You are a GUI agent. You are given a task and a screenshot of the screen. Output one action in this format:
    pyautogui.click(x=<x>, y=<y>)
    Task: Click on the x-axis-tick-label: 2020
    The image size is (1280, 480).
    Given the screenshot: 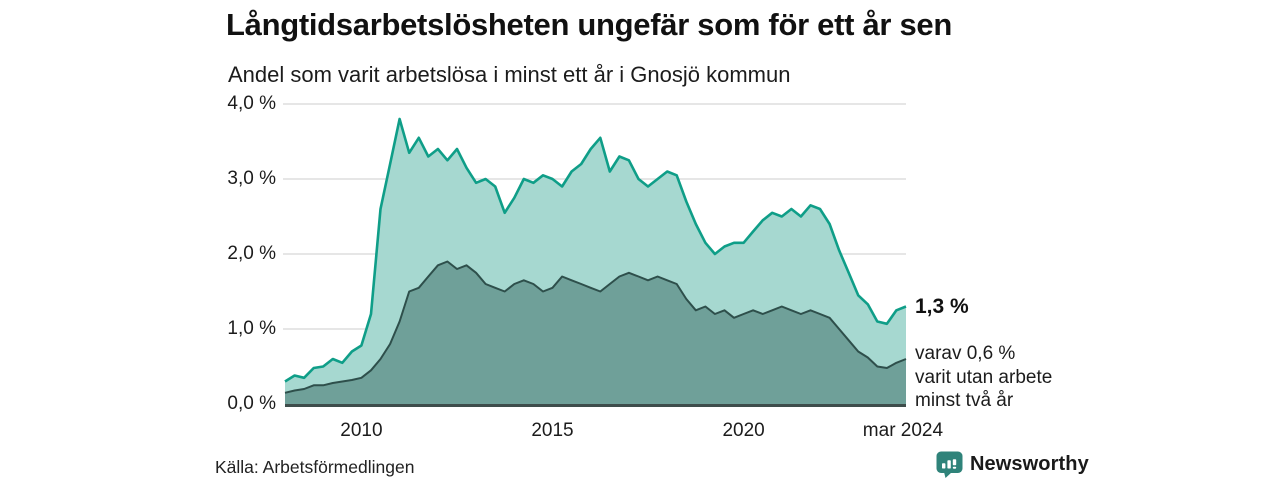 What is the action you would take?
    pyautogui.click(x=743, y=430)
    